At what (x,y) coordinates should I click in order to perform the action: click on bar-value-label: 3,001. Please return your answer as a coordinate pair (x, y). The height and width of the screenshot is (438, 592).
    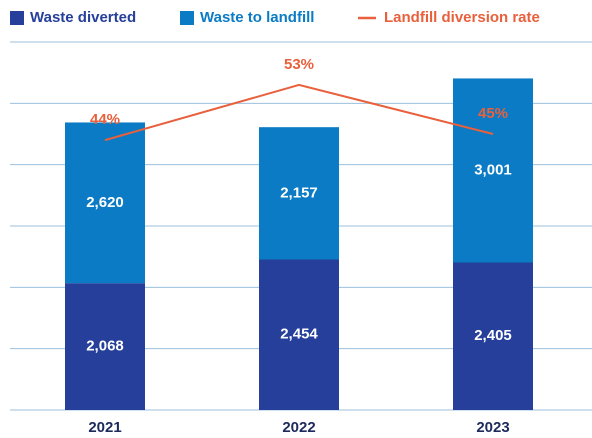
    Looking at the image, I should click on (493, 169).